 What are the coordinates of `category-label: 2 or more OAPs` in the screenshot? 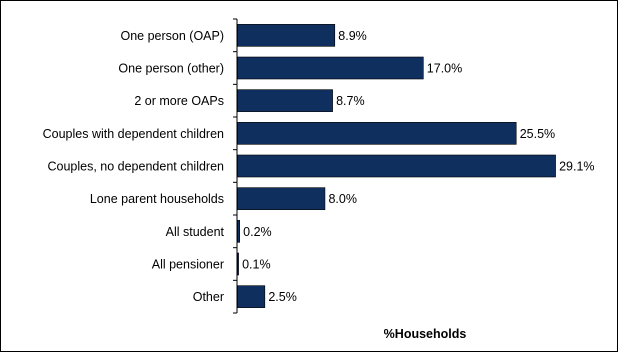 It's located at (179, 101).